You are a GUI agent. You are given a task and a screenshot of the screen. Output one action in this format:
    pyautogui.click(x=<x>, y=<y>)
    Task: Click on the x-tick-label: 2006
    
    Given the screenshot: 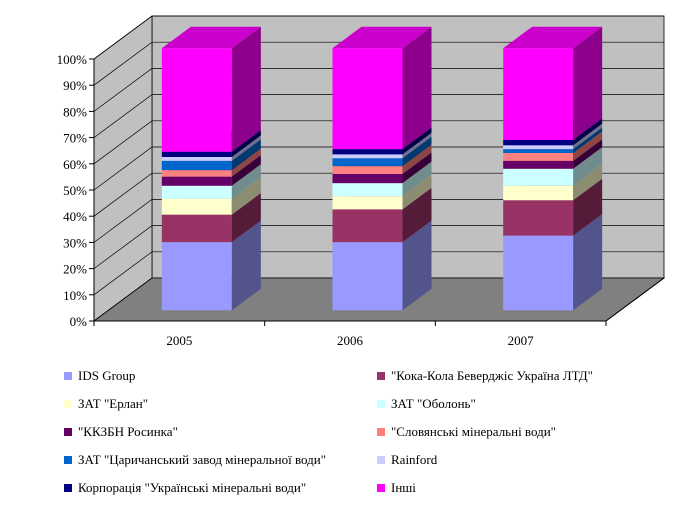 What is the action you would take?
    pyautogui.click(x=350, y=340)
    